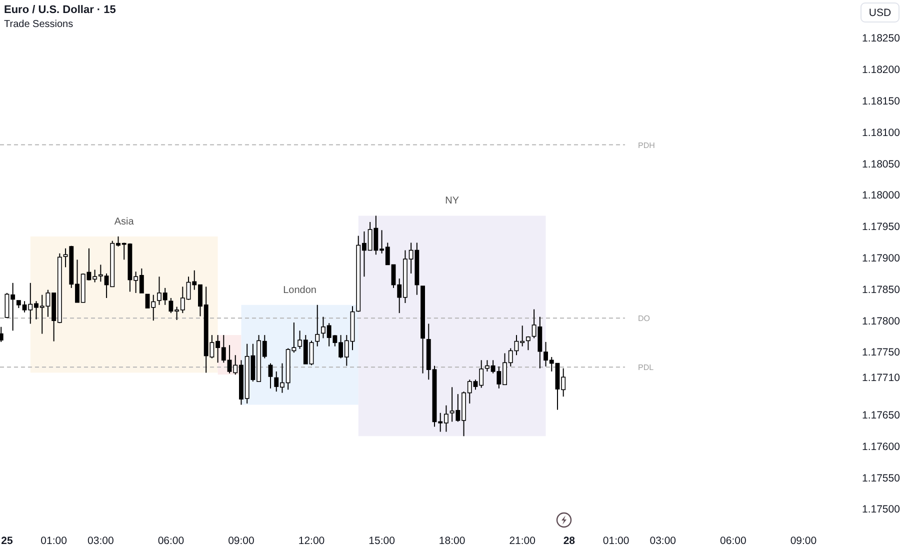 This screenshot has width=905, height=550. What do you see at coordinates (881, 352) in the screenshot?
I see `y-tick-label: 1.17750` at bounding box center [881, 352].